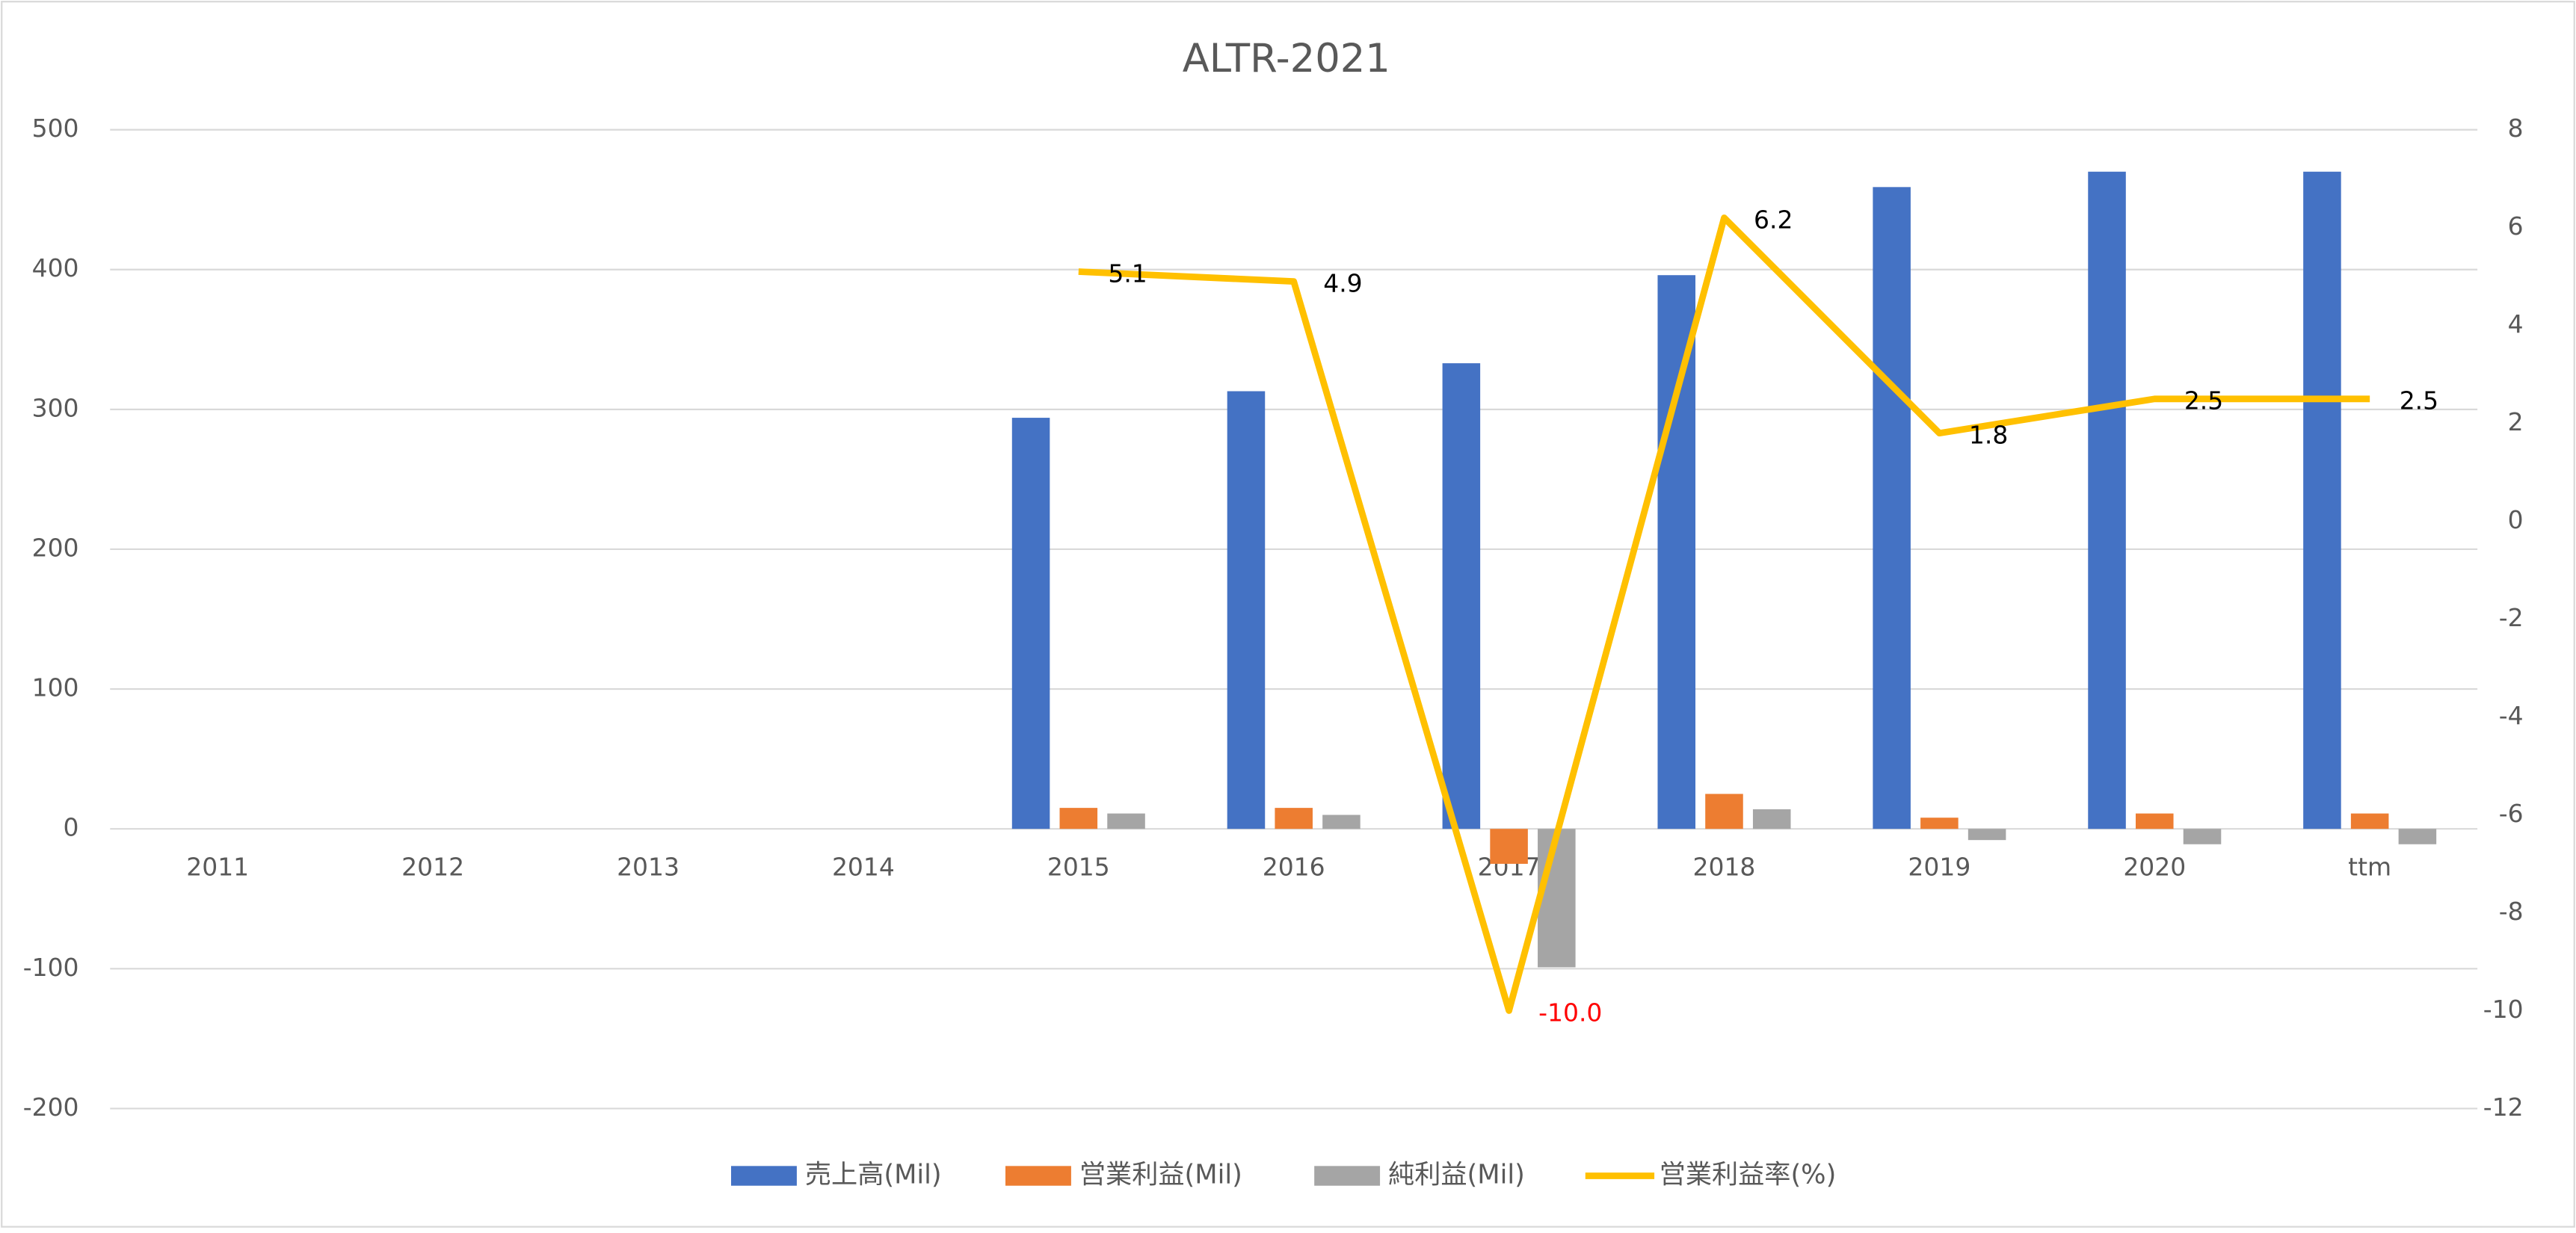 The height and width of the screenshot is (1233, 2576). What do you see at coordinates (2516, 324) in the screenshot?
I see `y2-tick-label: 4` at bounding box center [2516, 324].